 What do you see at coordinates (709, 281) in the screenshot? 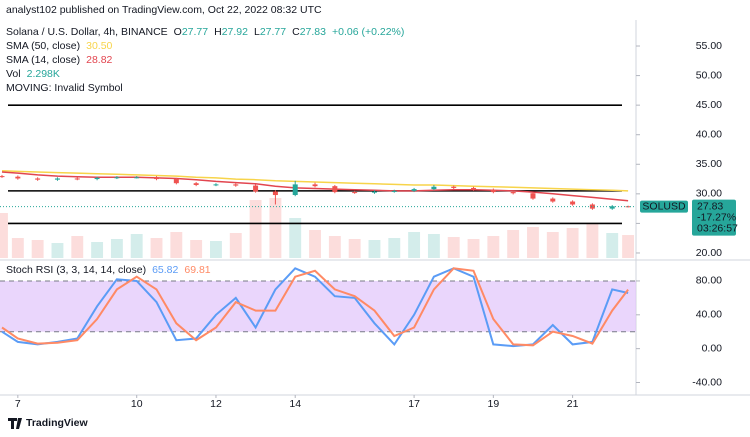
I see `y-tick-label: 80.00` at bounding box center [709, 281].